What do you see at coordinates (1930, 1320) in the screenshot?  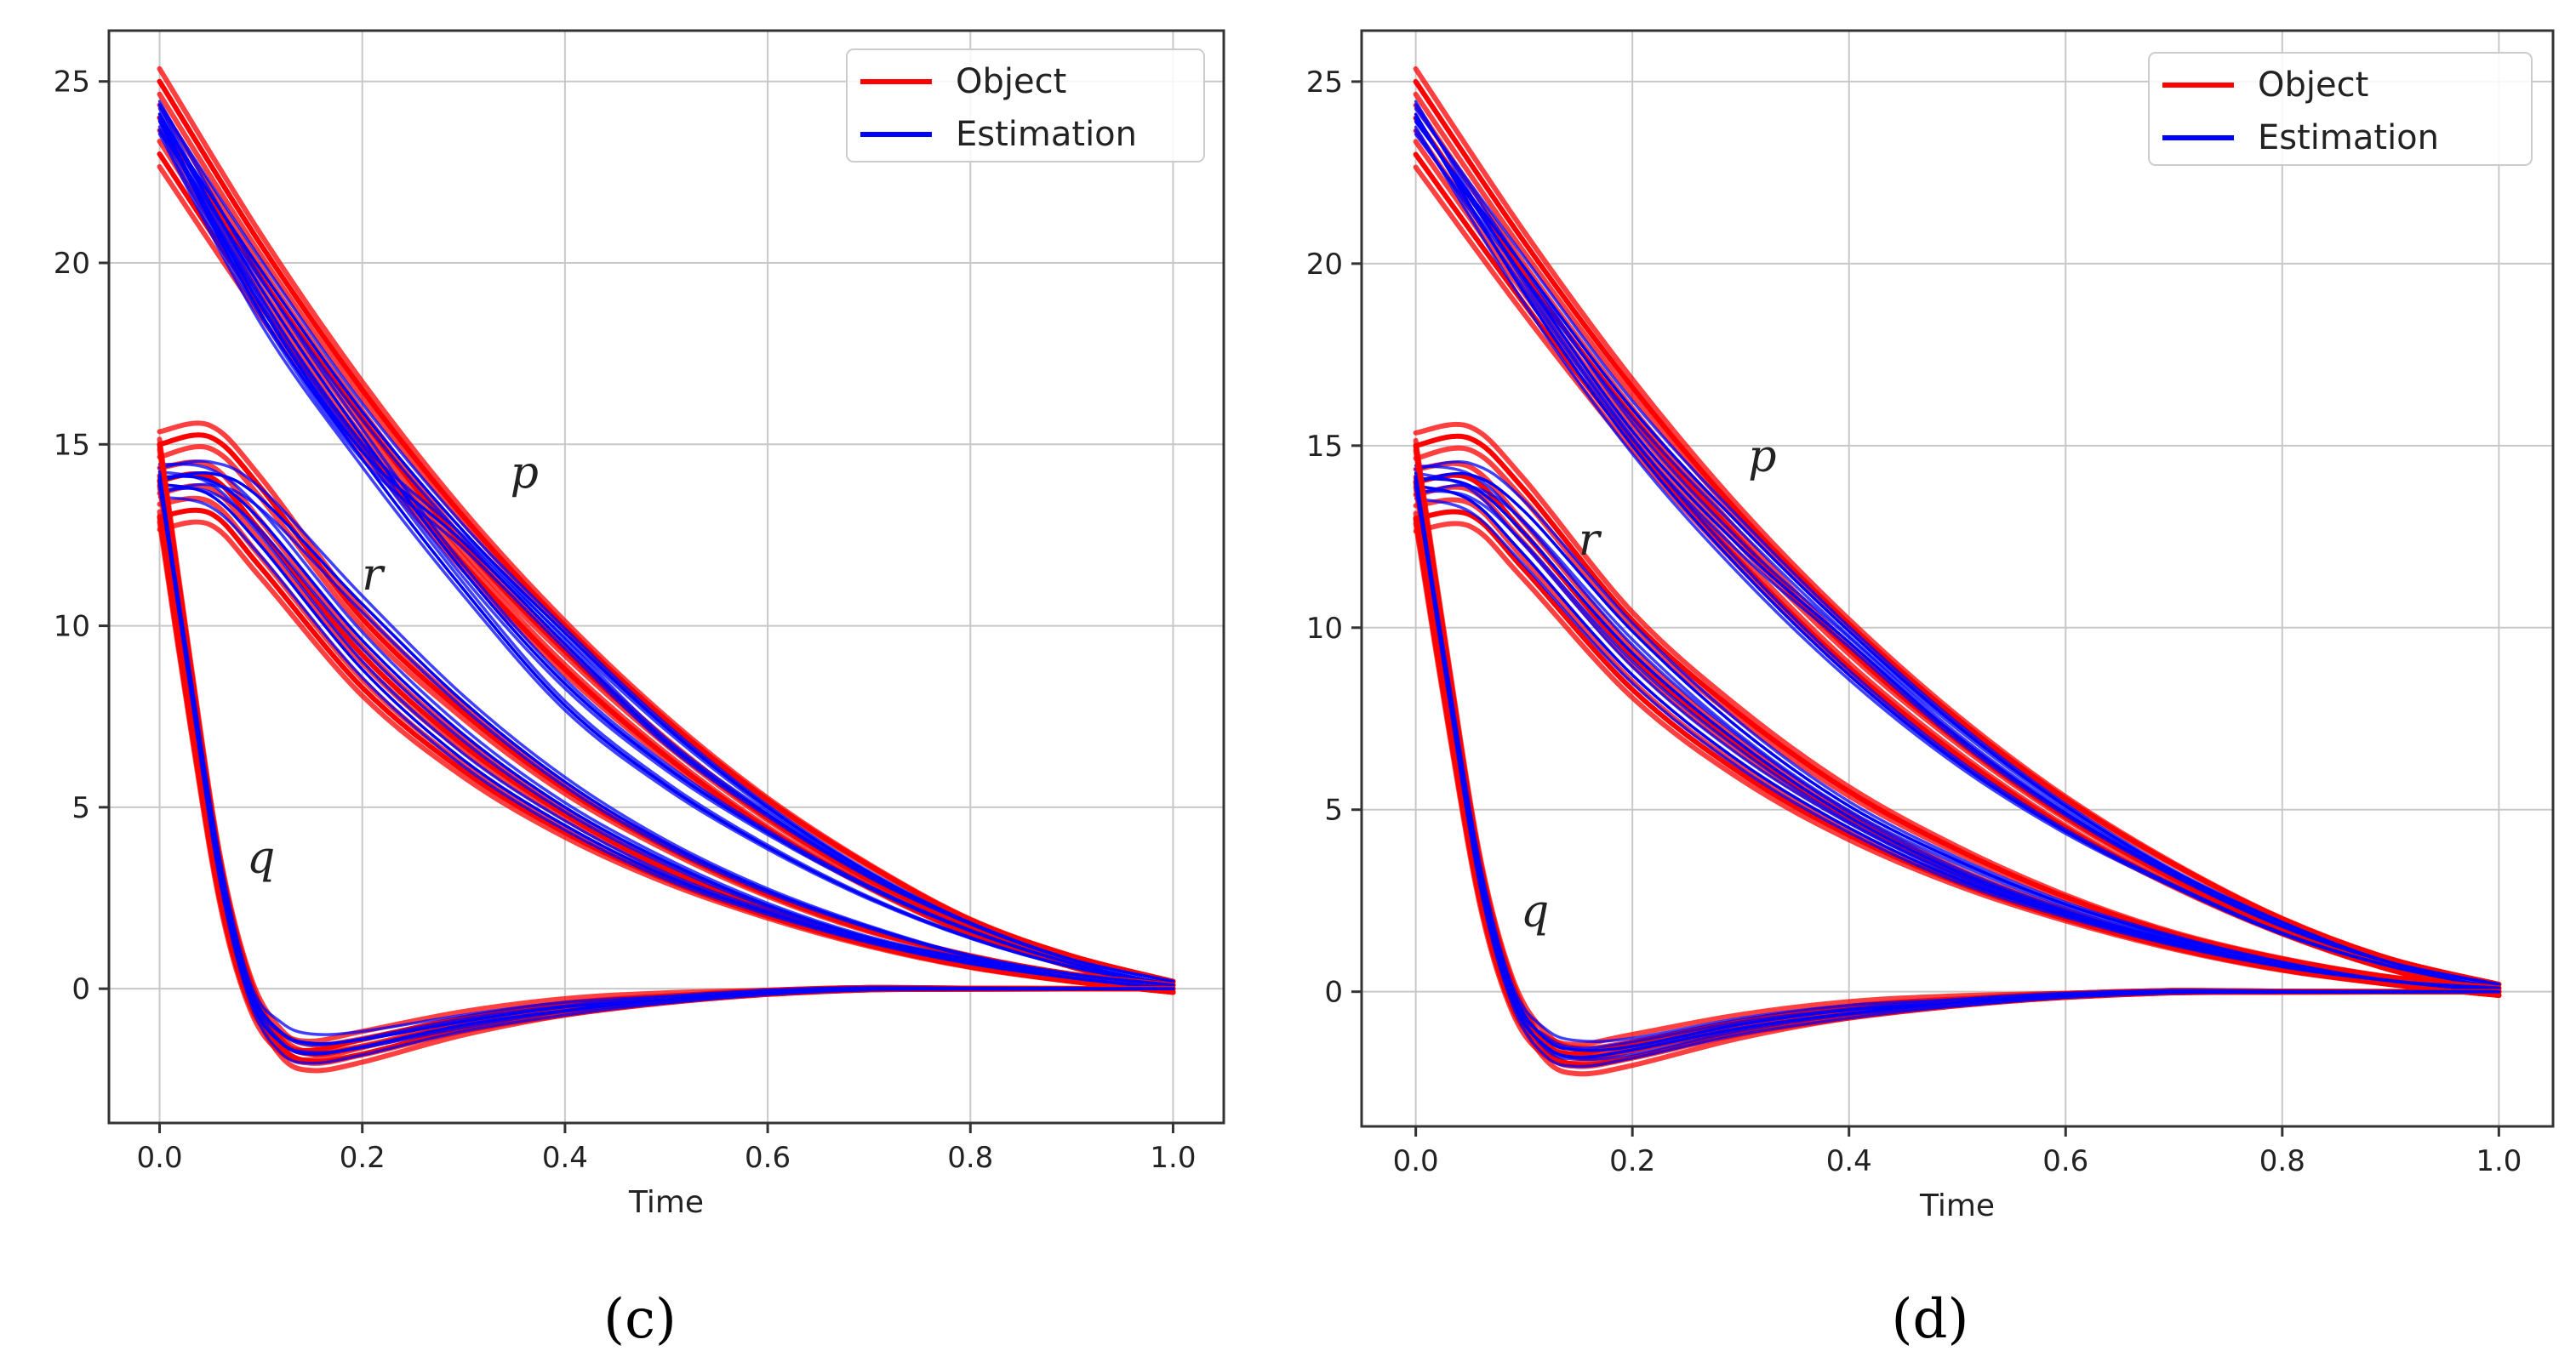 I see `panel-label: (d)` at bounding box center [1930, 1320].